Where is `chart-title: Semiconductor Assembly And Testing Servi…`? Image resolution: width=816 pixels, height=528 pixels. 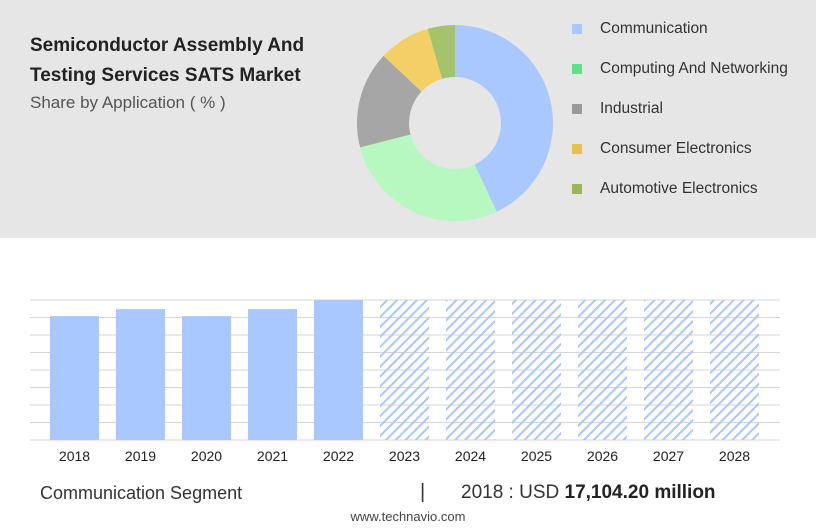
chart-title: Semiconductor Assembly And Testing Servi… is located at coordinates (167, 60).